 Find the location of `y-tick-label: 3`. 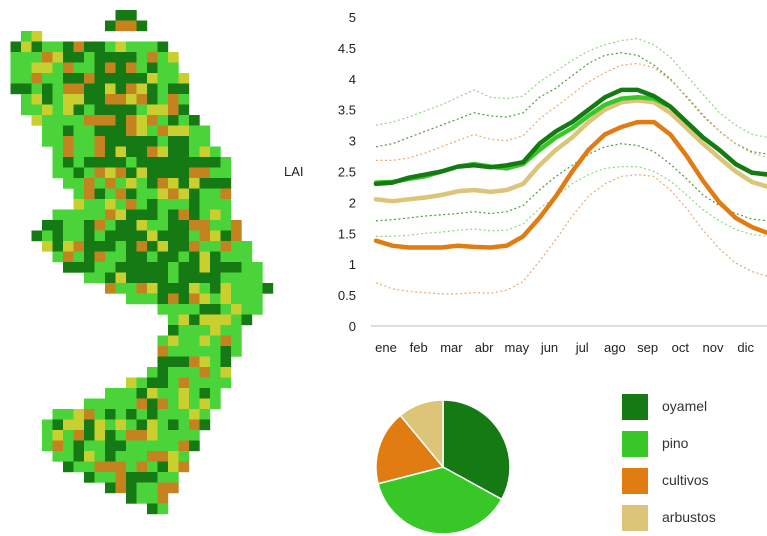

y-tick-label: 3 is located at coordinates (352, 141).